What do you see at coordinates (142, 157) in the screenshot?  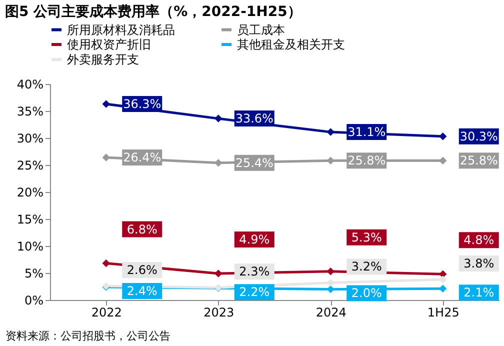 I see `data-label: 26.4%` at bounding box center [142, 157].